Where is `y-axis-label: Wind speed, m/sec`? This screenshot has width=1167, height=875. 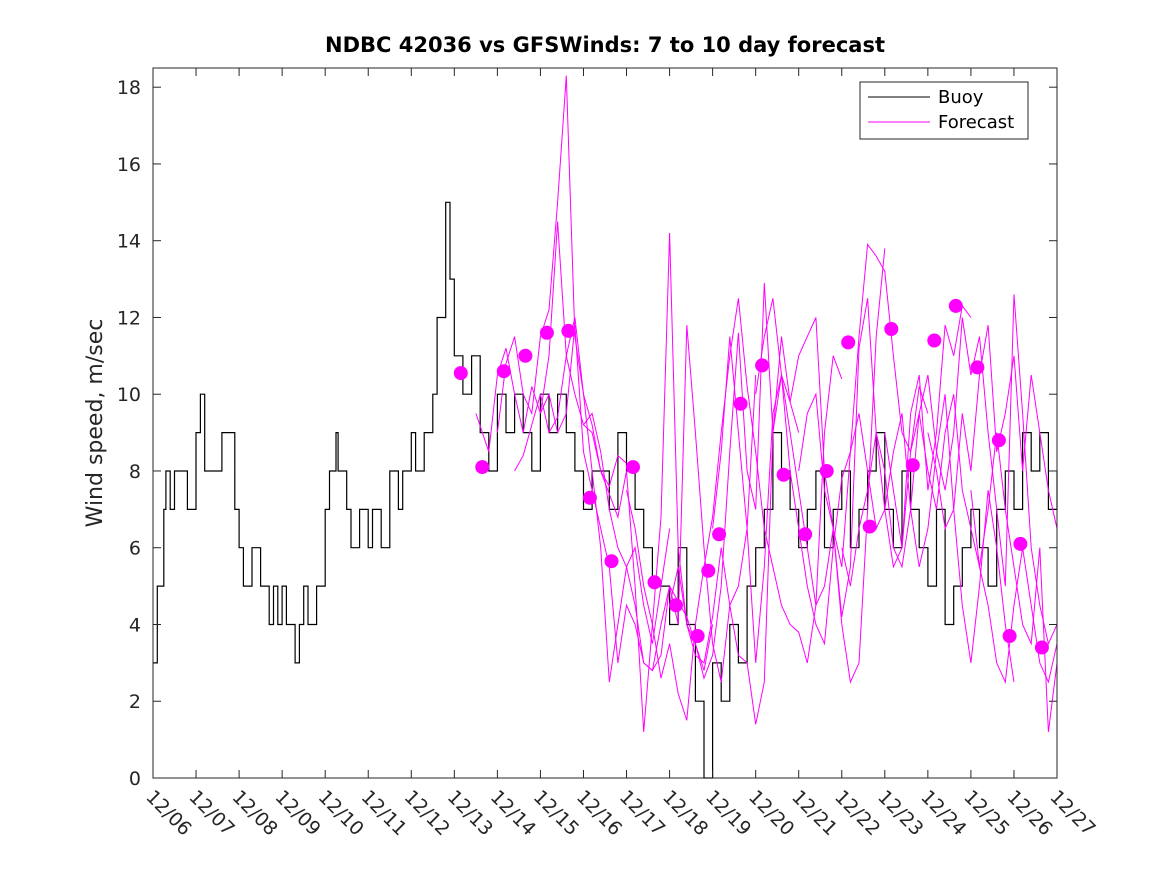 y-axis-label: Wind speed, m/sec is located at coordinates (95, 423).